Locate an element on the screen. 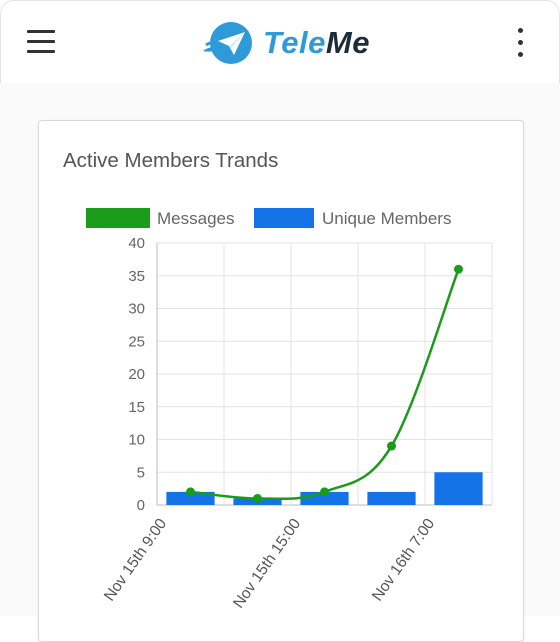  y-tick-label: 0 is located at coordinates (141, 505).